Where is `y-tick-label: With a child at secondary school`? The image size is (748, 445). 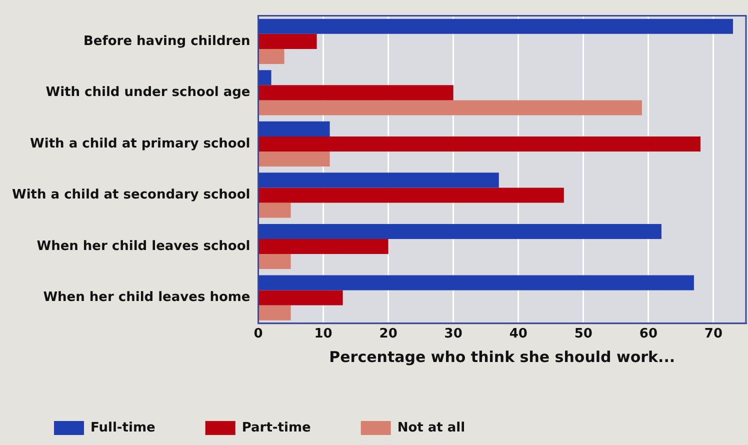
y-tick-label: With a child at secondary school is located at coordinates (131, 195).